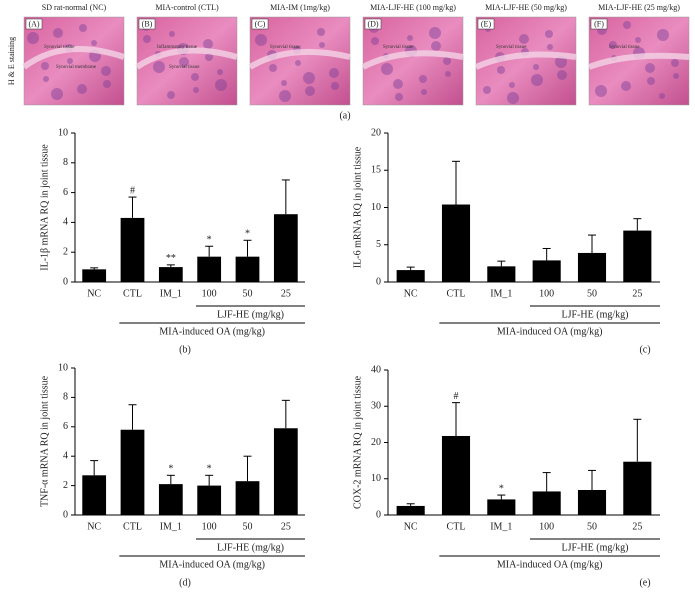 The height and width of the screenshot is (604, 695). Describe the element at coordinates (376, 406) in the screenshot. I see `y-tick-label: 30` at that location.